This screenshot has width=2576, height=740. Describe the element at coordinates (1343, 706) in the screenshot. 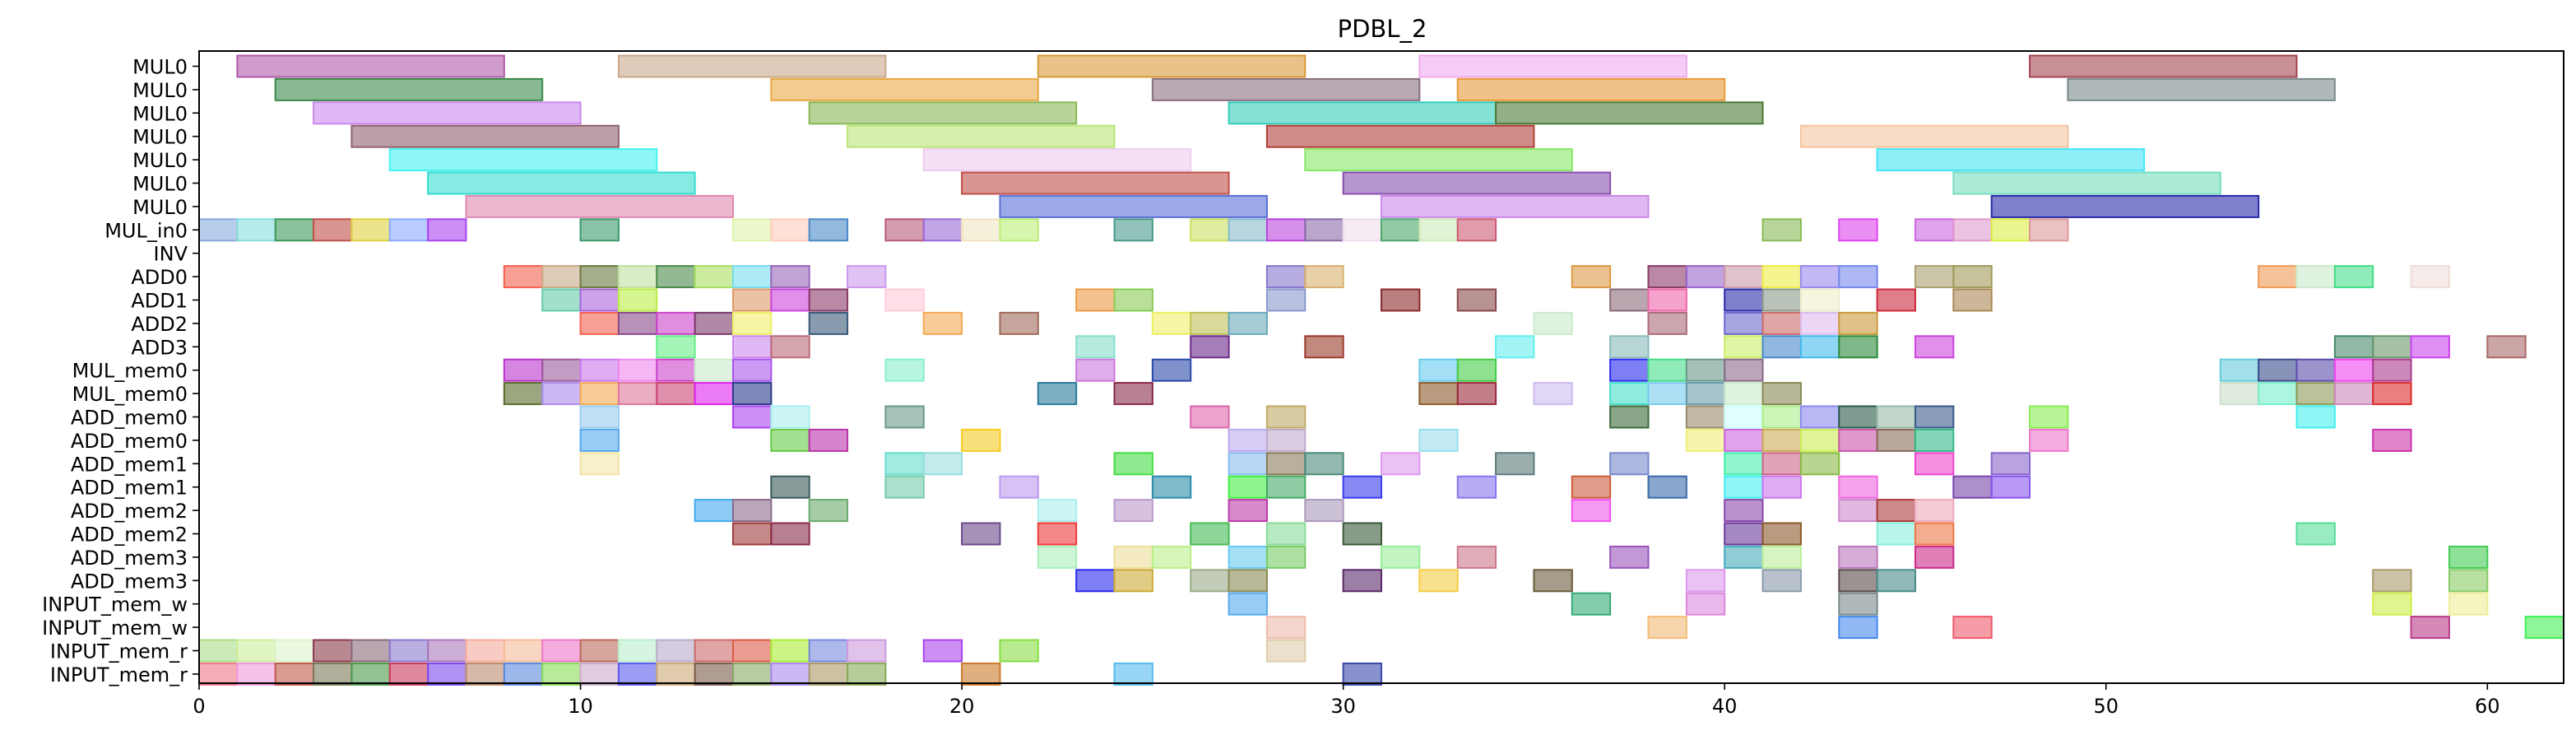

I see `x-tick-label: 30` at that location.